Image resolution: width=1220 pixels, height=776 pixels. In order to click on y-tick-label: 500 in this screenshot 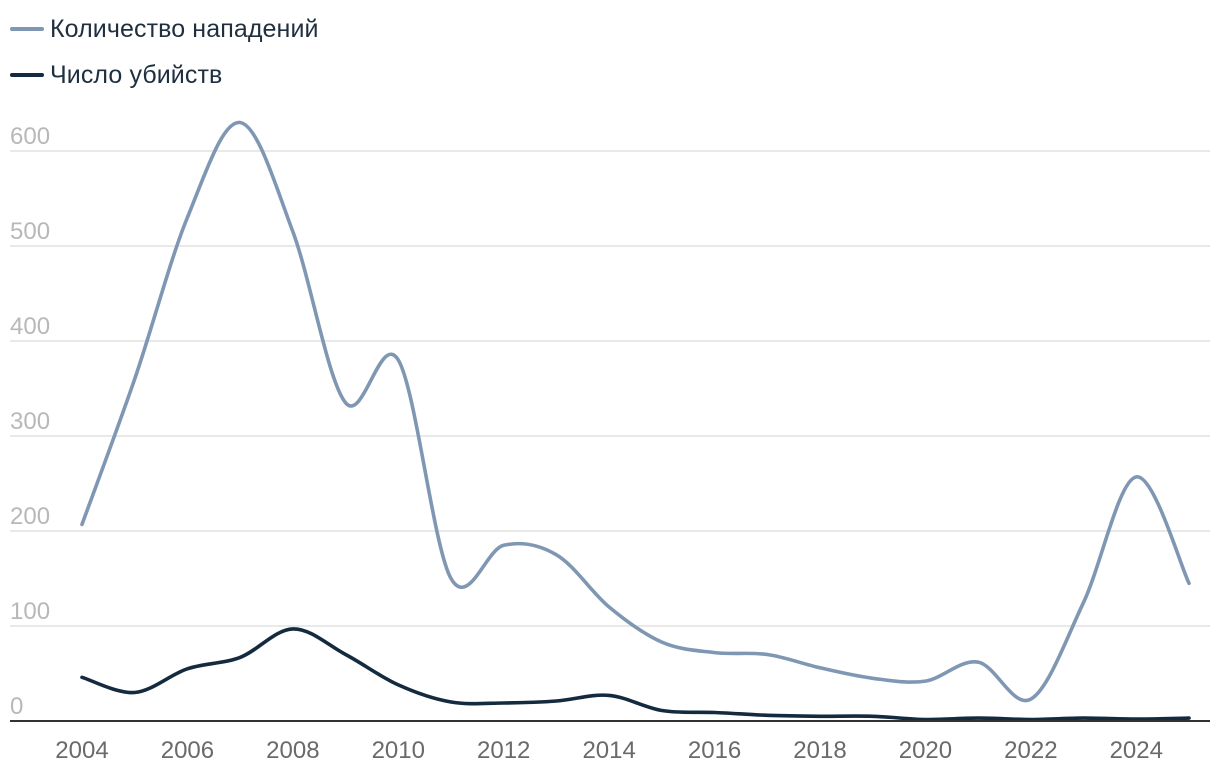, I will do `click(30, 231)`.